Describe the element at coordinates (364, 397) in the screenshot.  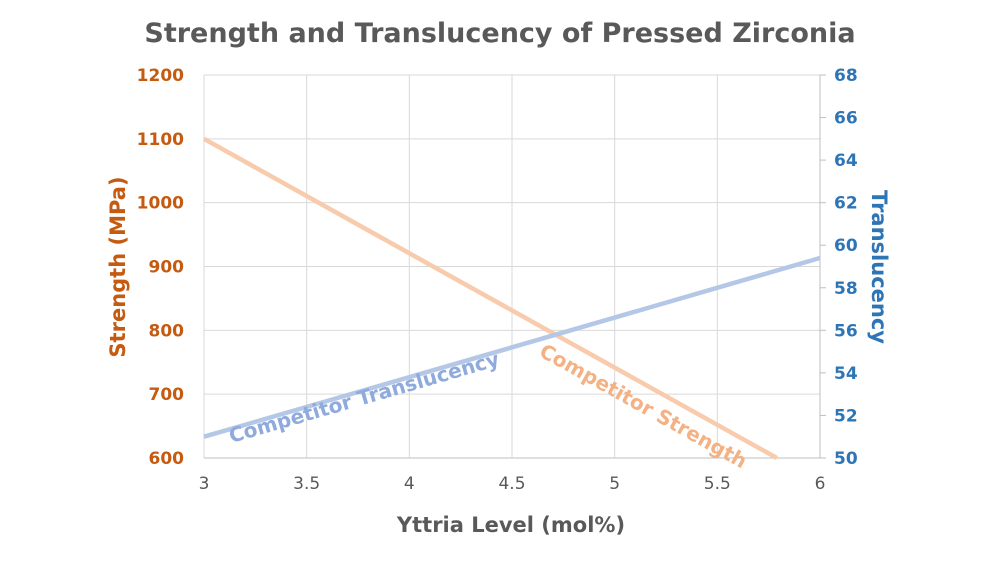
I see `series-label: Competitor Translucency` at that location.